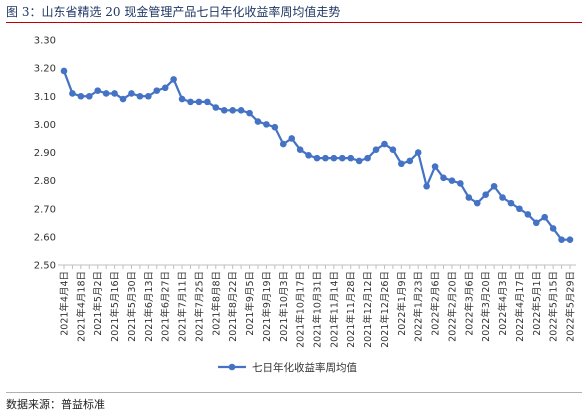  I want to click on x-tick-label: 2021年4月4日, so click(65, 303).